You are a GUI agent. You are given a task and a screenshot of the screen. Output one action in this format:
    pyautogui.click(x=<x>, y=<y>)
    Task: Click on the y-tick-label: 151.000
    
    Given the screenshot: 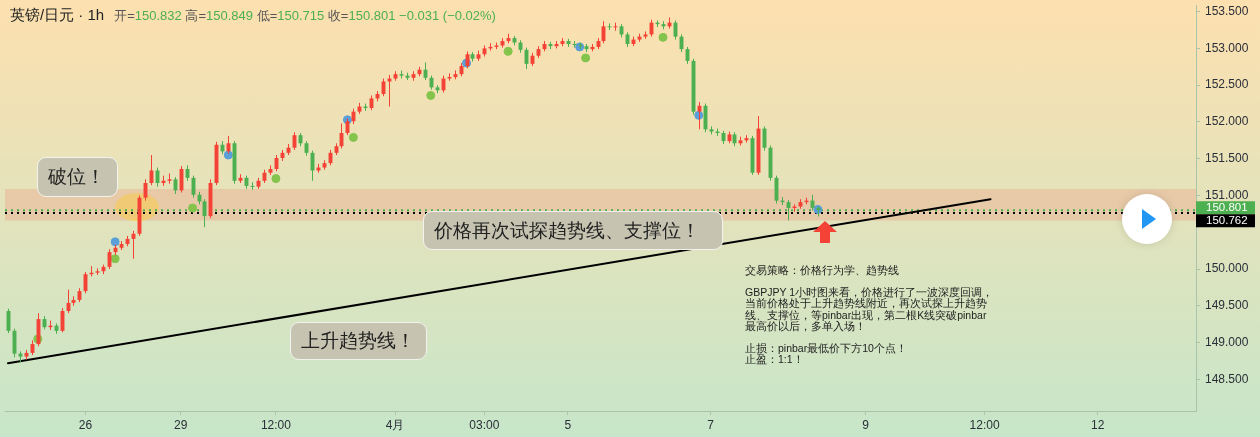 What is the action you would take?
    pyautogui.click(x=1227, y=194)
    